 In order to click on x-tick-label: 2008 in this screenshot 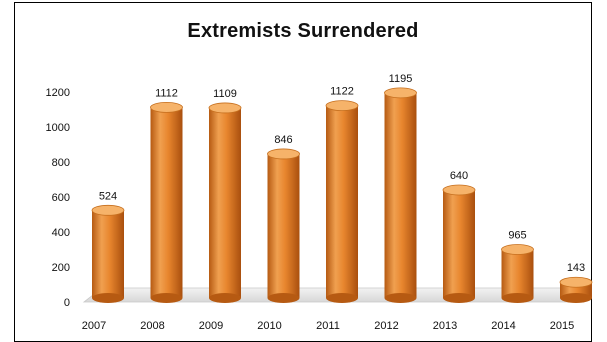, I will do `click(152, 326)`.